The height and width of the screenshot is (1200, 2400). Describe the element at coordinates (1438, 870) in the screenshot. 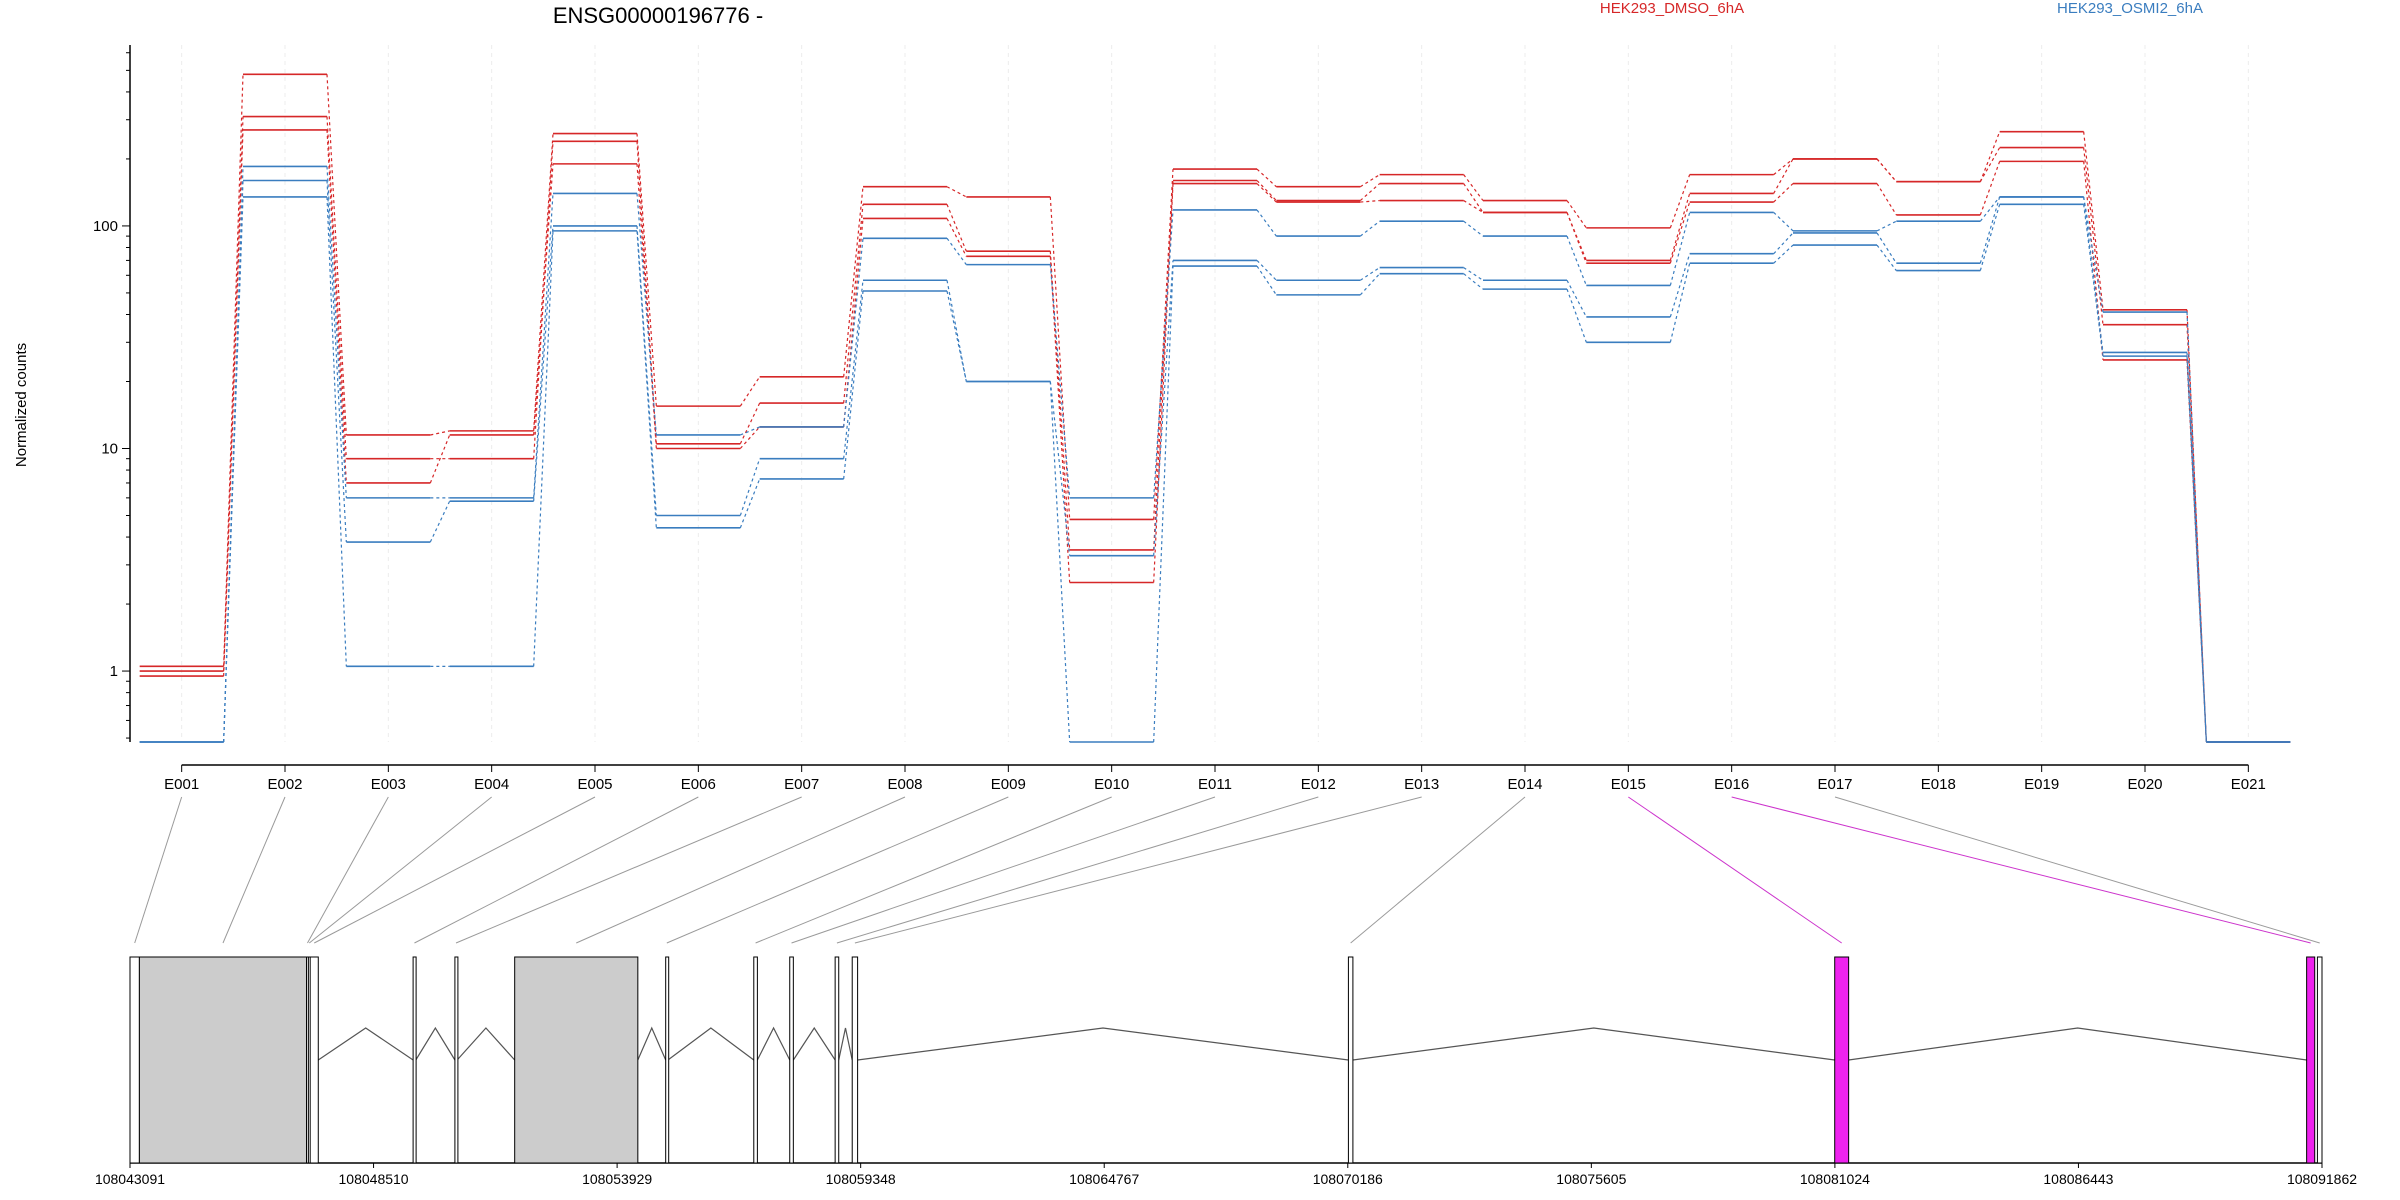

I see `connector-e014` at that location.